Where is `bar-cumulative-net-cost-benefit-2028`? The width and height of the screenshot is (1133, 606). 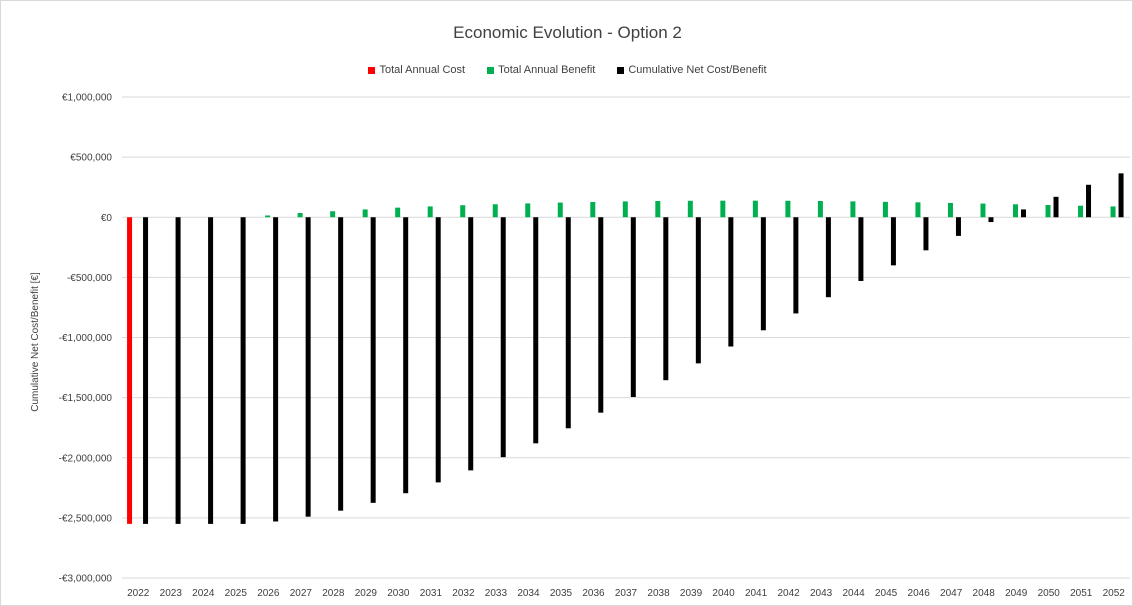 bar-cumulative-net-cost-benefit-2028 is located at coordinates (341, 364).